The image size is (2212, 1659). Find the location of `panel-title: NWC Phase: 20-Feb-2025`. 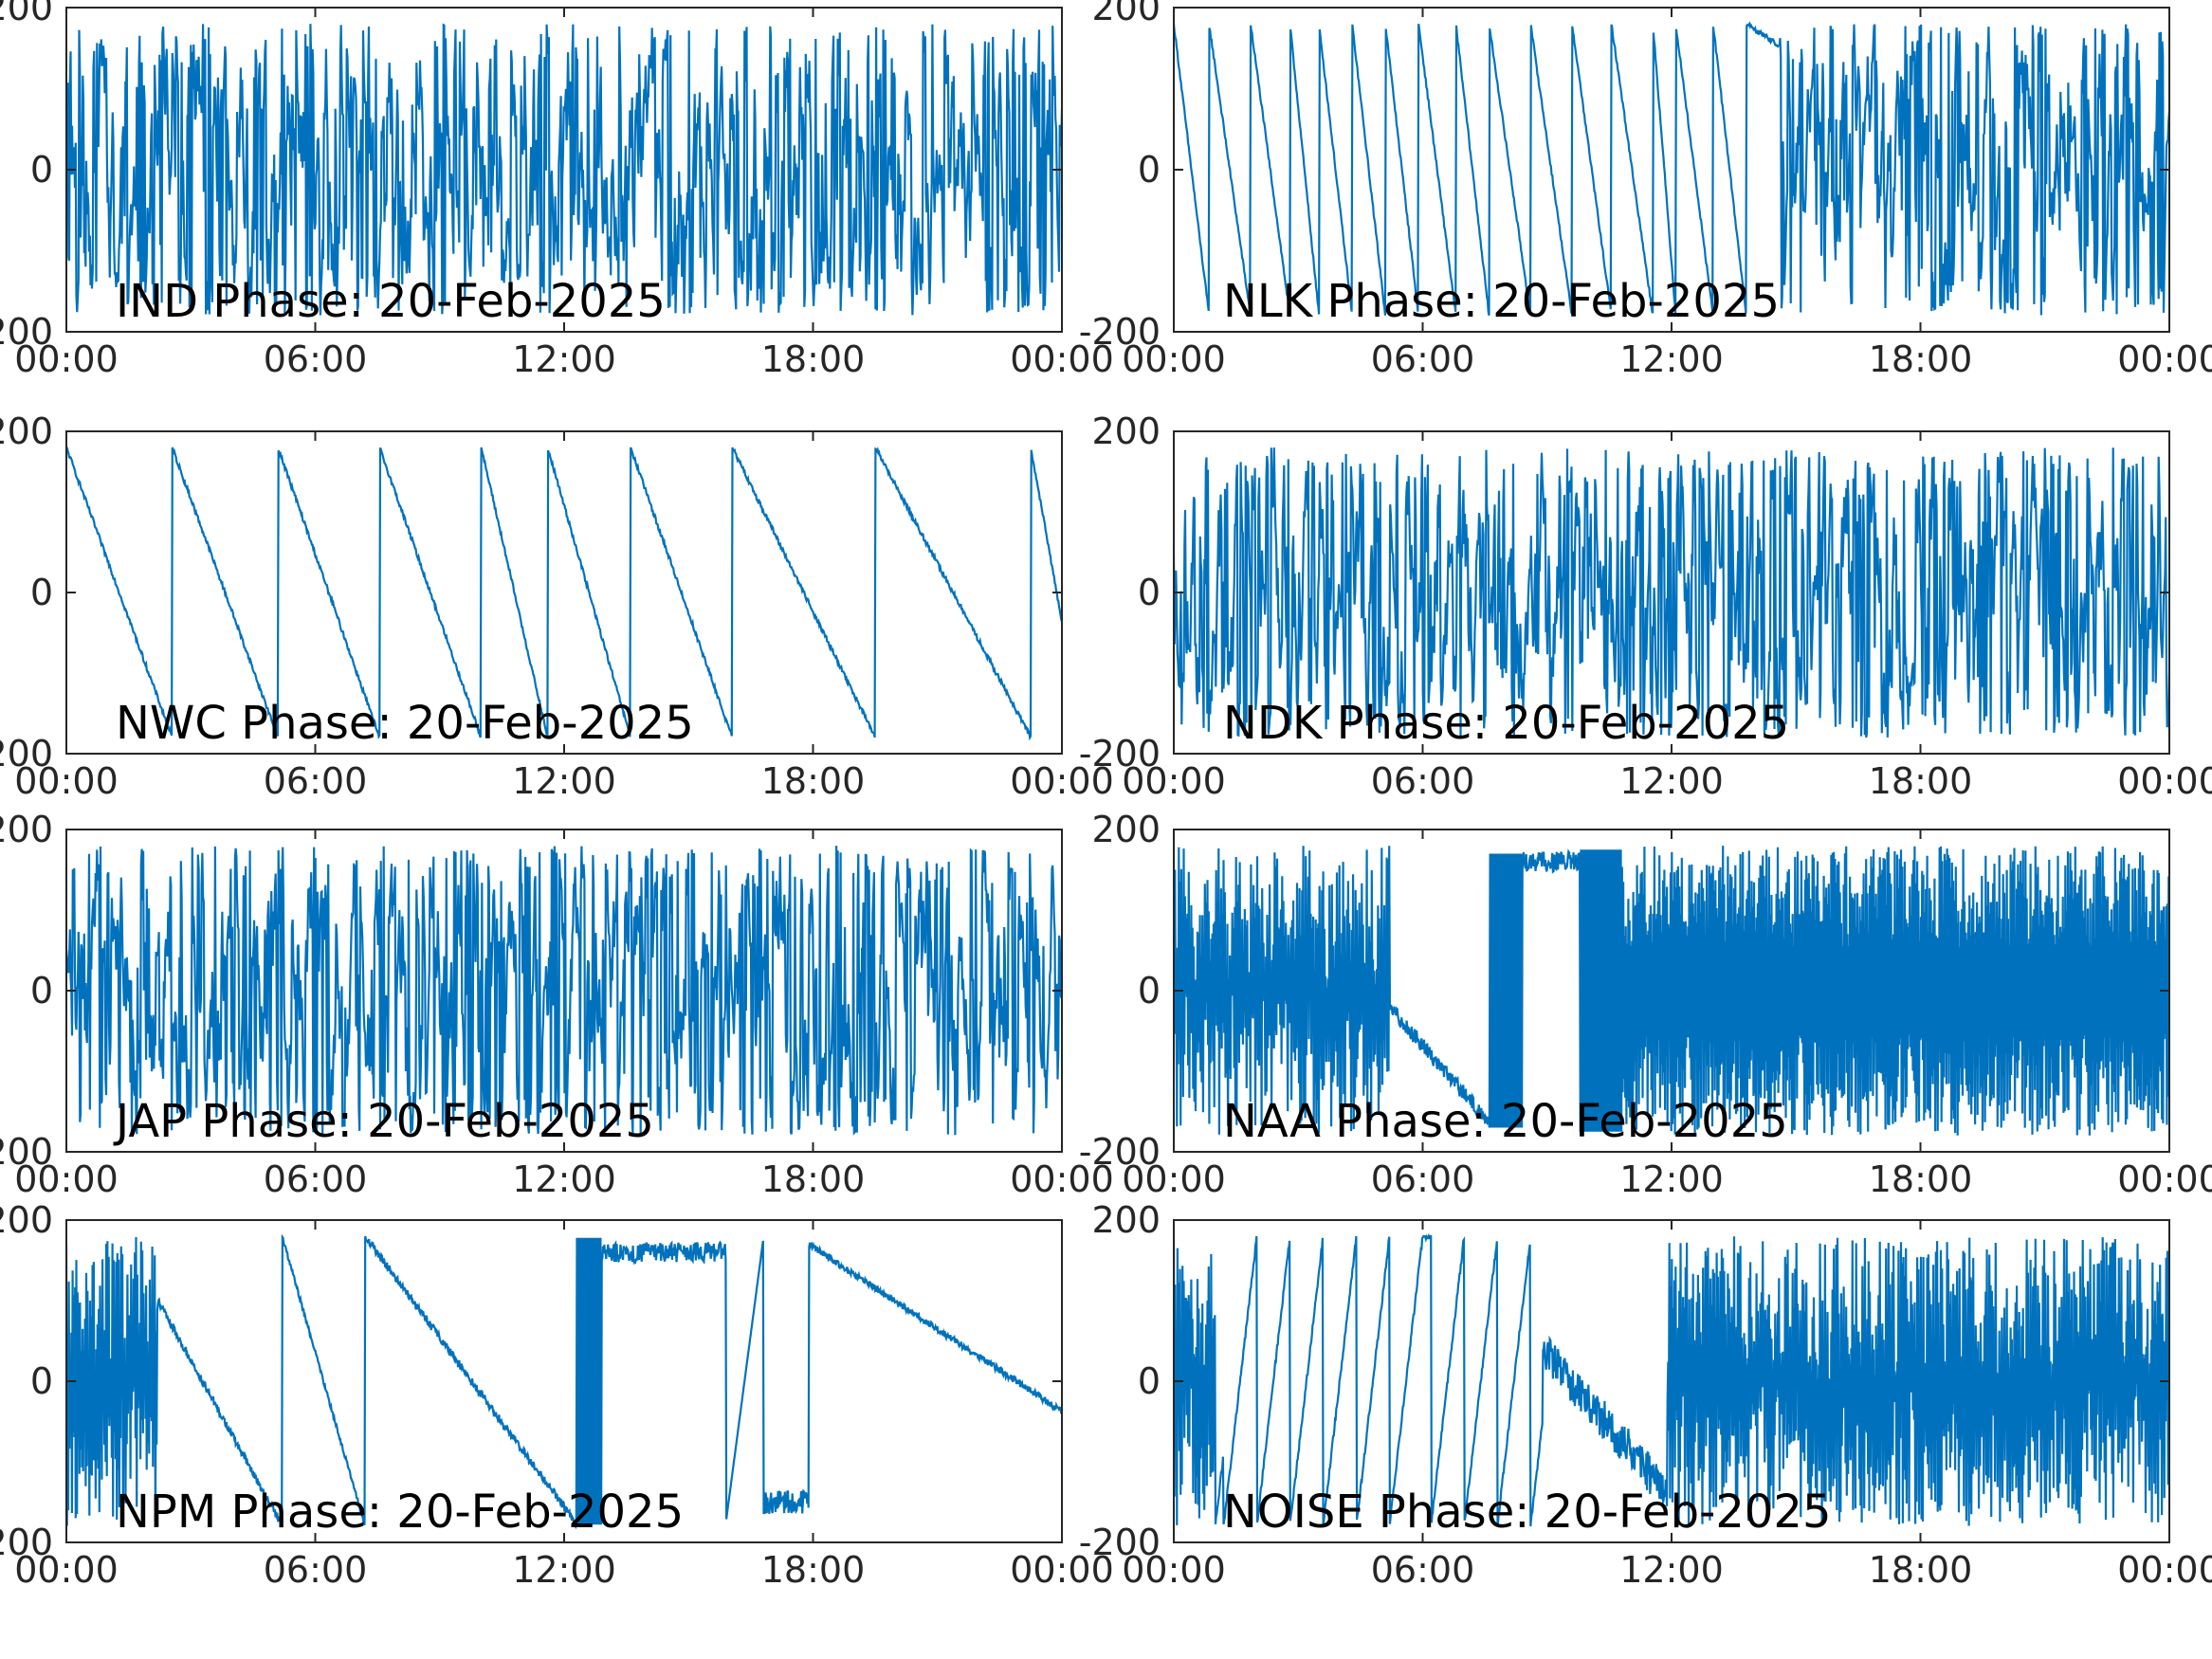

panel-title: NWC Phase: 20-Feb-2025 is located at coordinates (405, 723).